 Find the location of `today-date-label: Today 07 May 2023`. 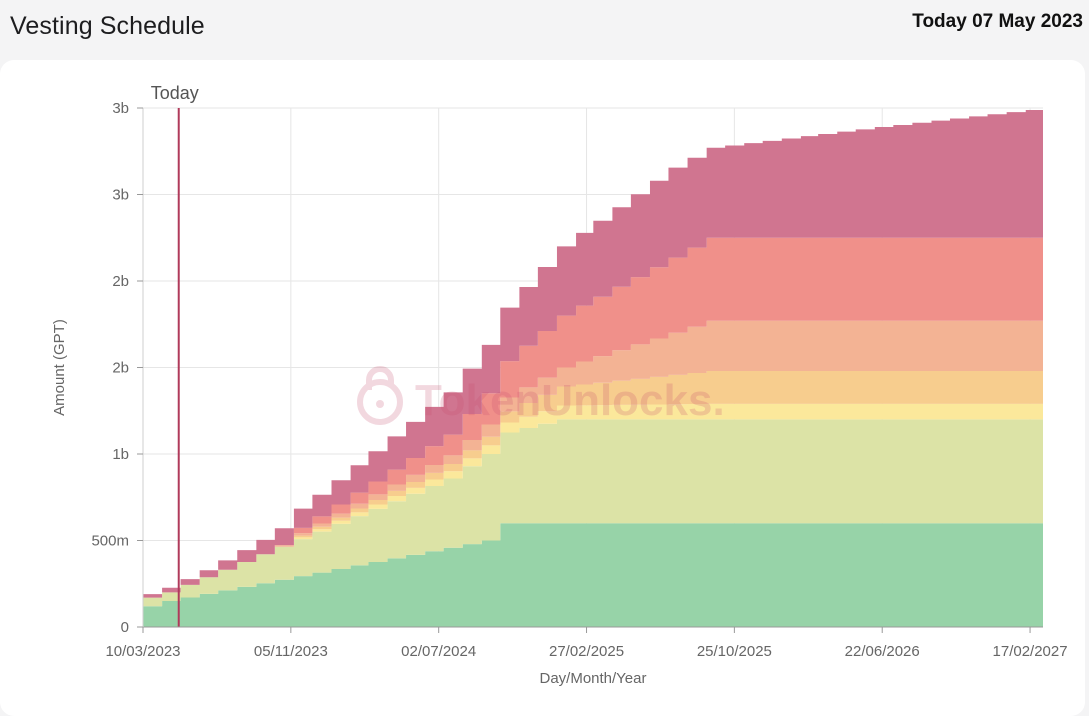

today-date-label: Today 07 May 2023 is located at coordinates (997, 21).